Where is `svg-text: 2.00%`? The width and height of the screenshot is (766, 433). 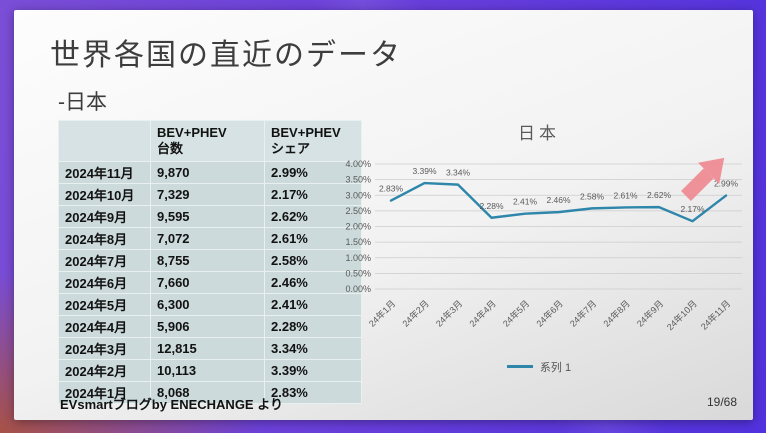
svg-text: 2.00% is located at coordinates (358, 227).